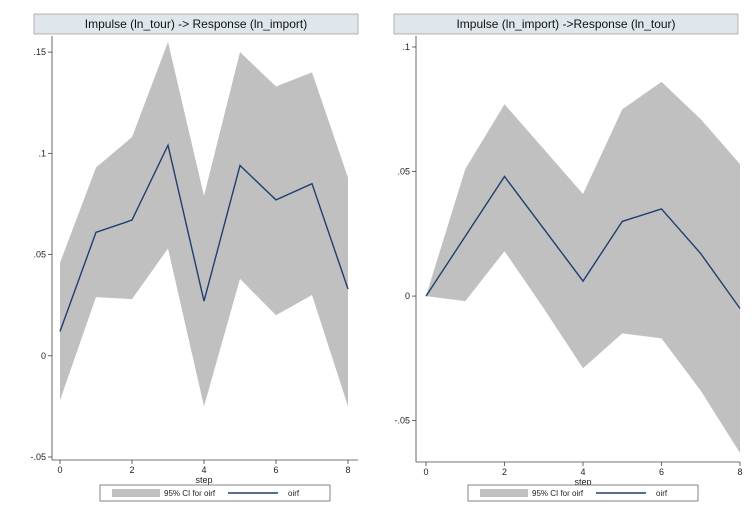 This screenshot has width=752, height=531. What do you see at coordinates (39, 52) in the screenshot?
I see `y-tick-label: .15` at bounding box center [39, 52].